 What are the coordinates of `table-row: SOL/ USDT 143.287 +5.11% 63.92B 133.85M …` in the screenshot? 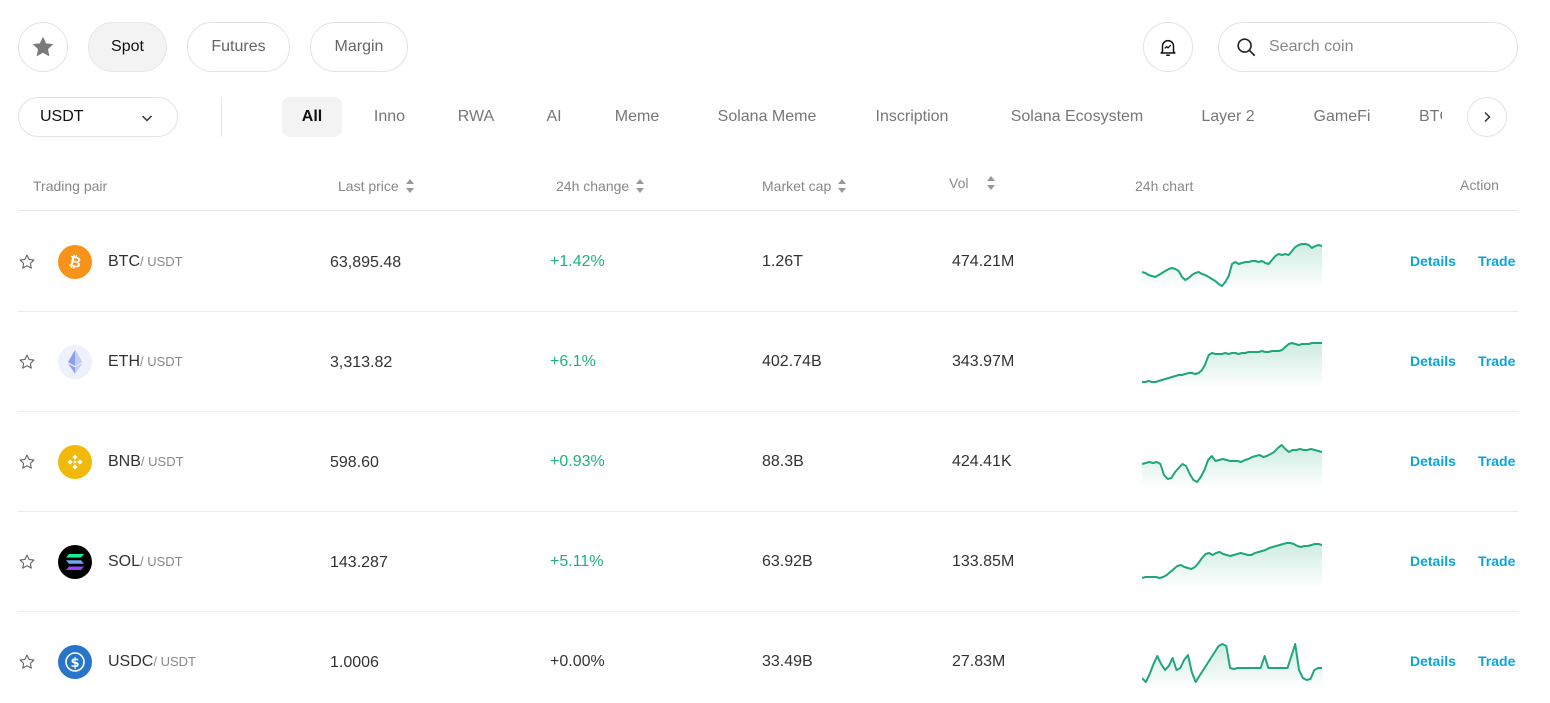 It's located at (768, 562).